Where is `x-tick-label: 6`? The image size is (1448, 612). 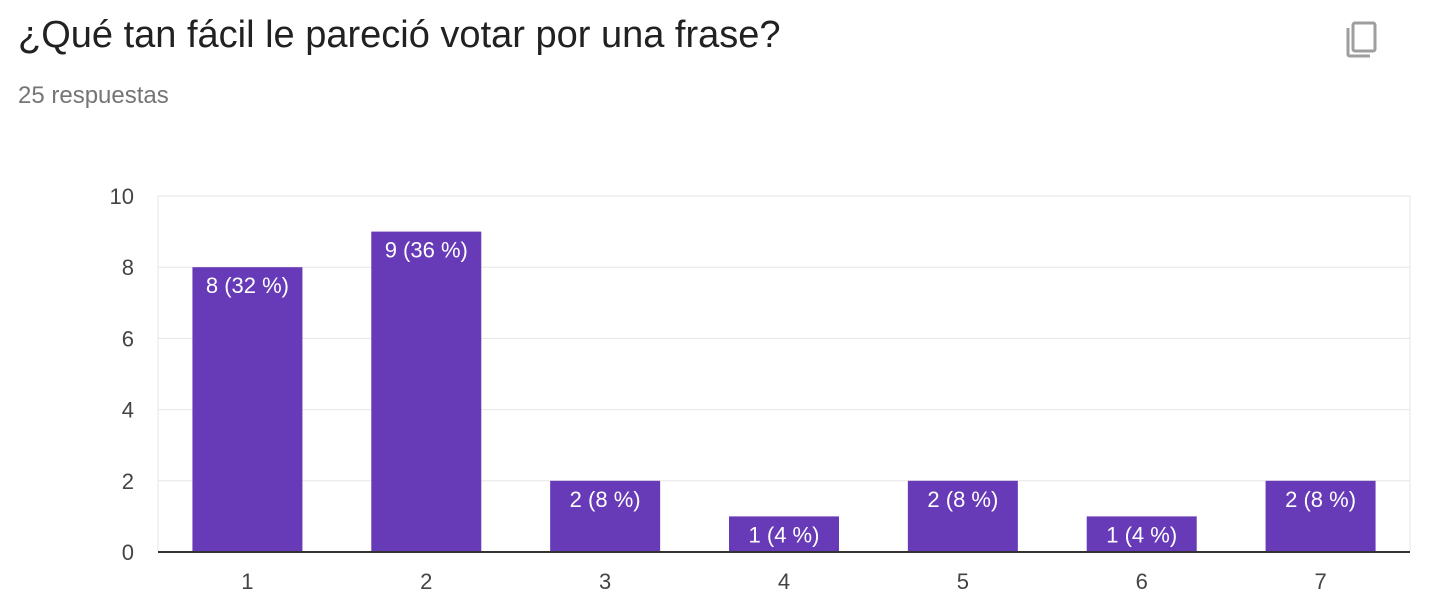
x-tick-label: 6 is located at coordinates (1142, 581).